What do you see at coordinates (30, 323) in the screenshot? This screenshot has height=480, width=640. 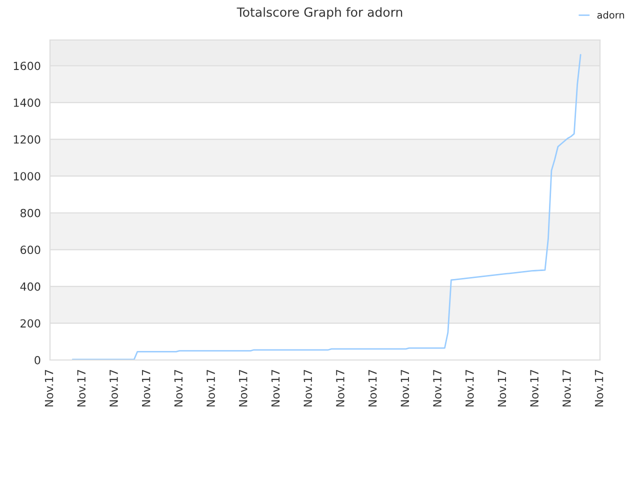 I see `y-tick-label: 200` at bounding box center [30, 323].